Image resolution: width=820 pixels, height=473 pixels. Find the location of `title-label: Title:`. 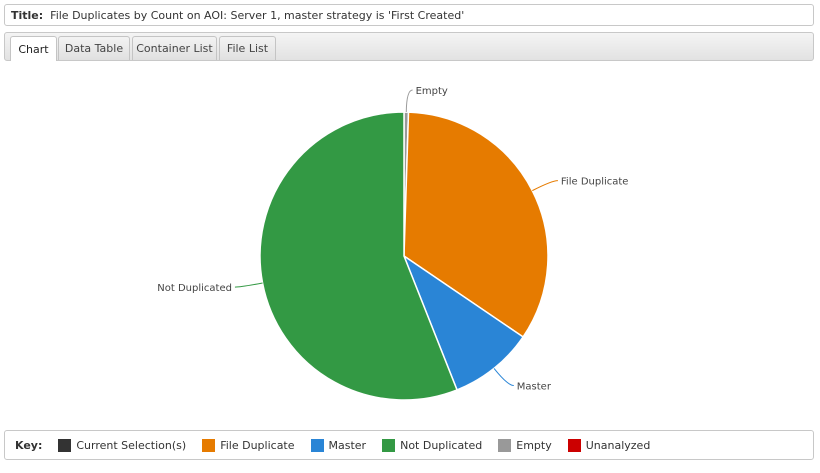

title-label: Title: is located at coordinates (27, 15).